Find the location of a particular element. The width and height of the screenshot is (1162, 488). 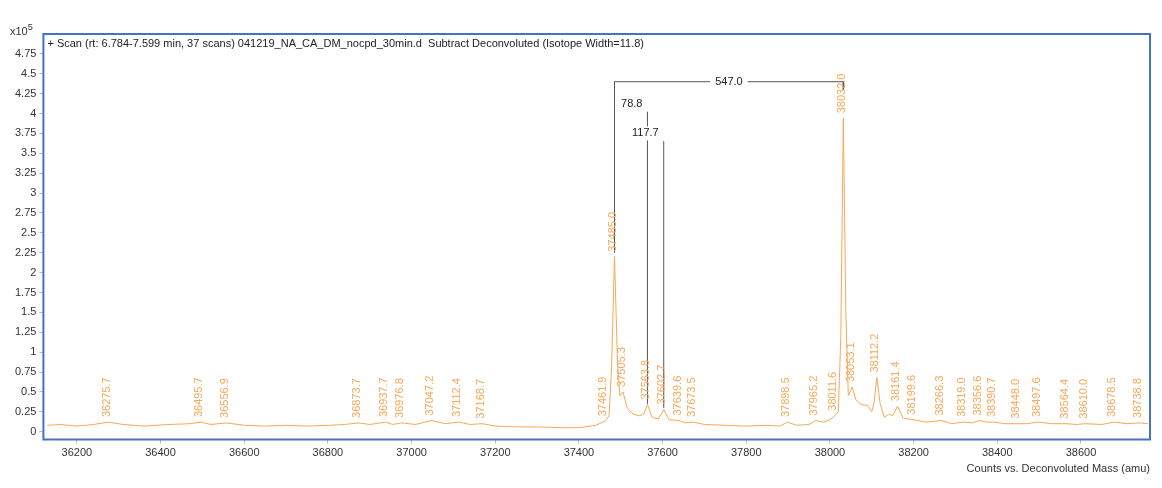

x-tick-label: 37800 is located at coordinates (746, 452).